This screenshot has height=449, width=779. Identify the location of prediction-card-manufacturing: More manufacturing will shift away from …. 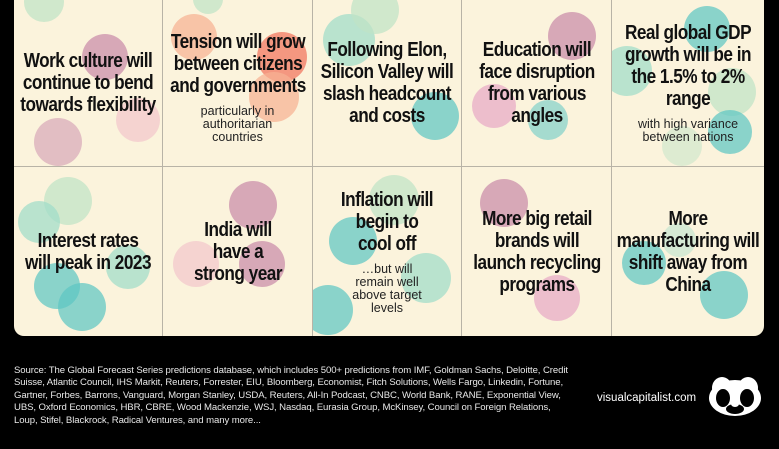
(688, 251).